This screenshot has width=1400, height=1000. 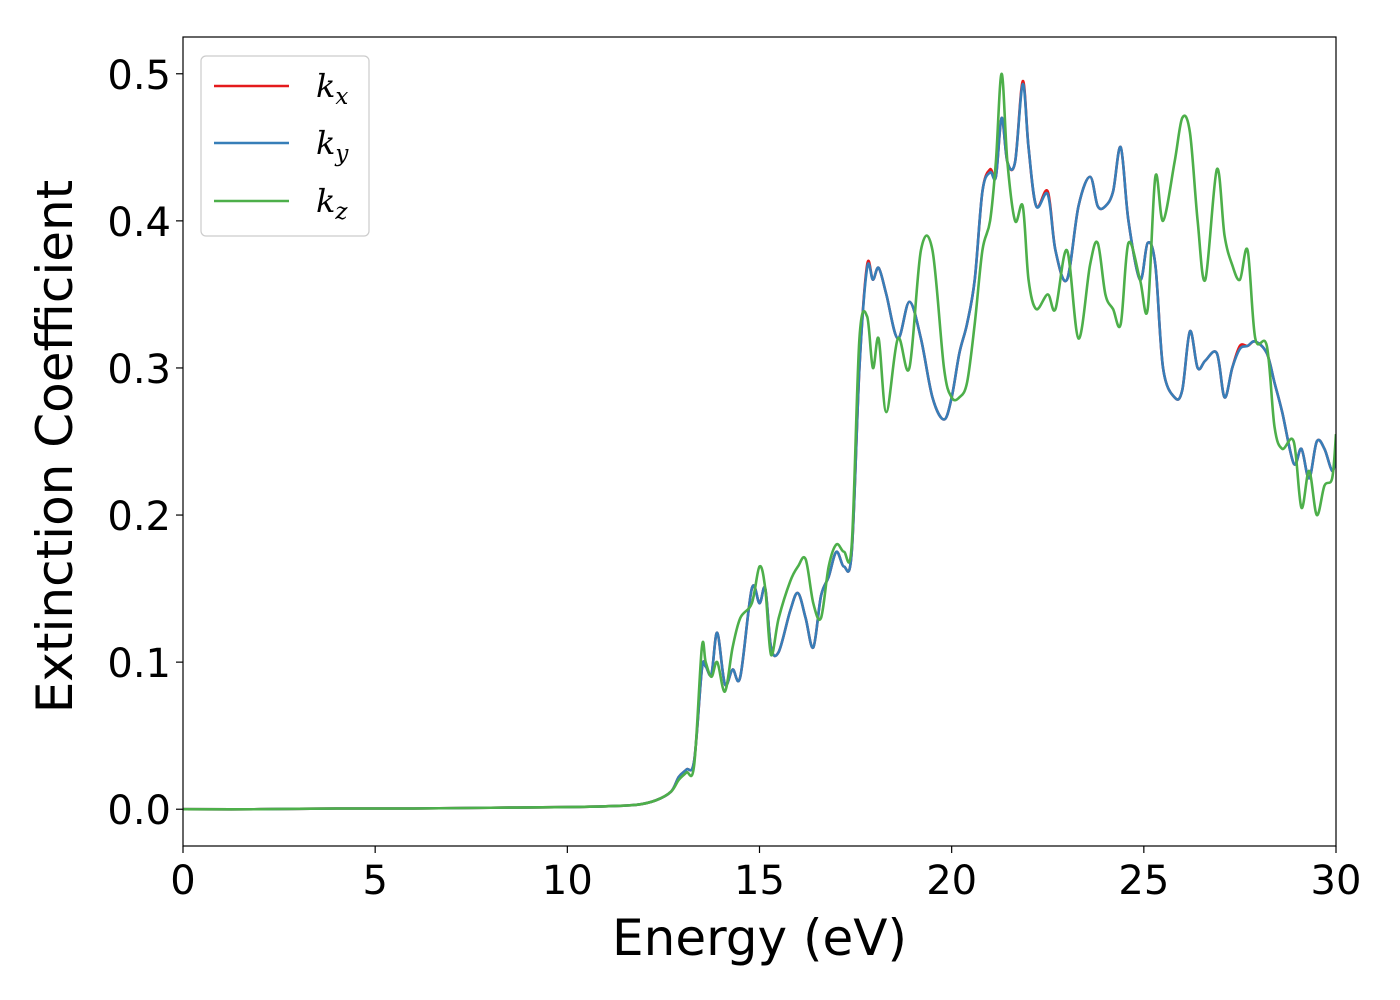 I want to click on x-axis-title: Energy (eV), so click(x=759, y=938).